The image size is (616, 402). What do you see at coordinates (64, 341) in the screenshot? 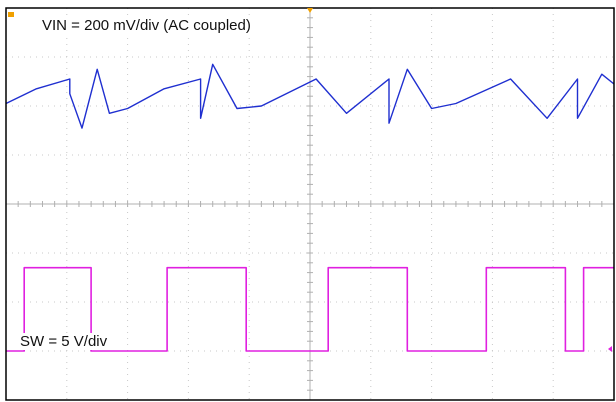
I see `sw-channel-label: SW = 5 V/div` at bounding box center [64, 341].